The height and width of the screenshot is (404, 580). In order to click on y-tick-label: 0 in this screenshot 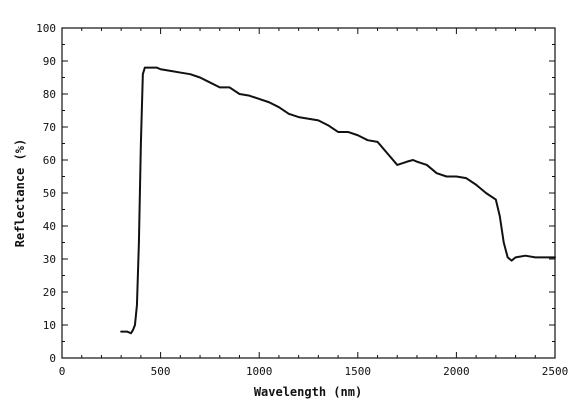, I will do `click(52, 358)`.